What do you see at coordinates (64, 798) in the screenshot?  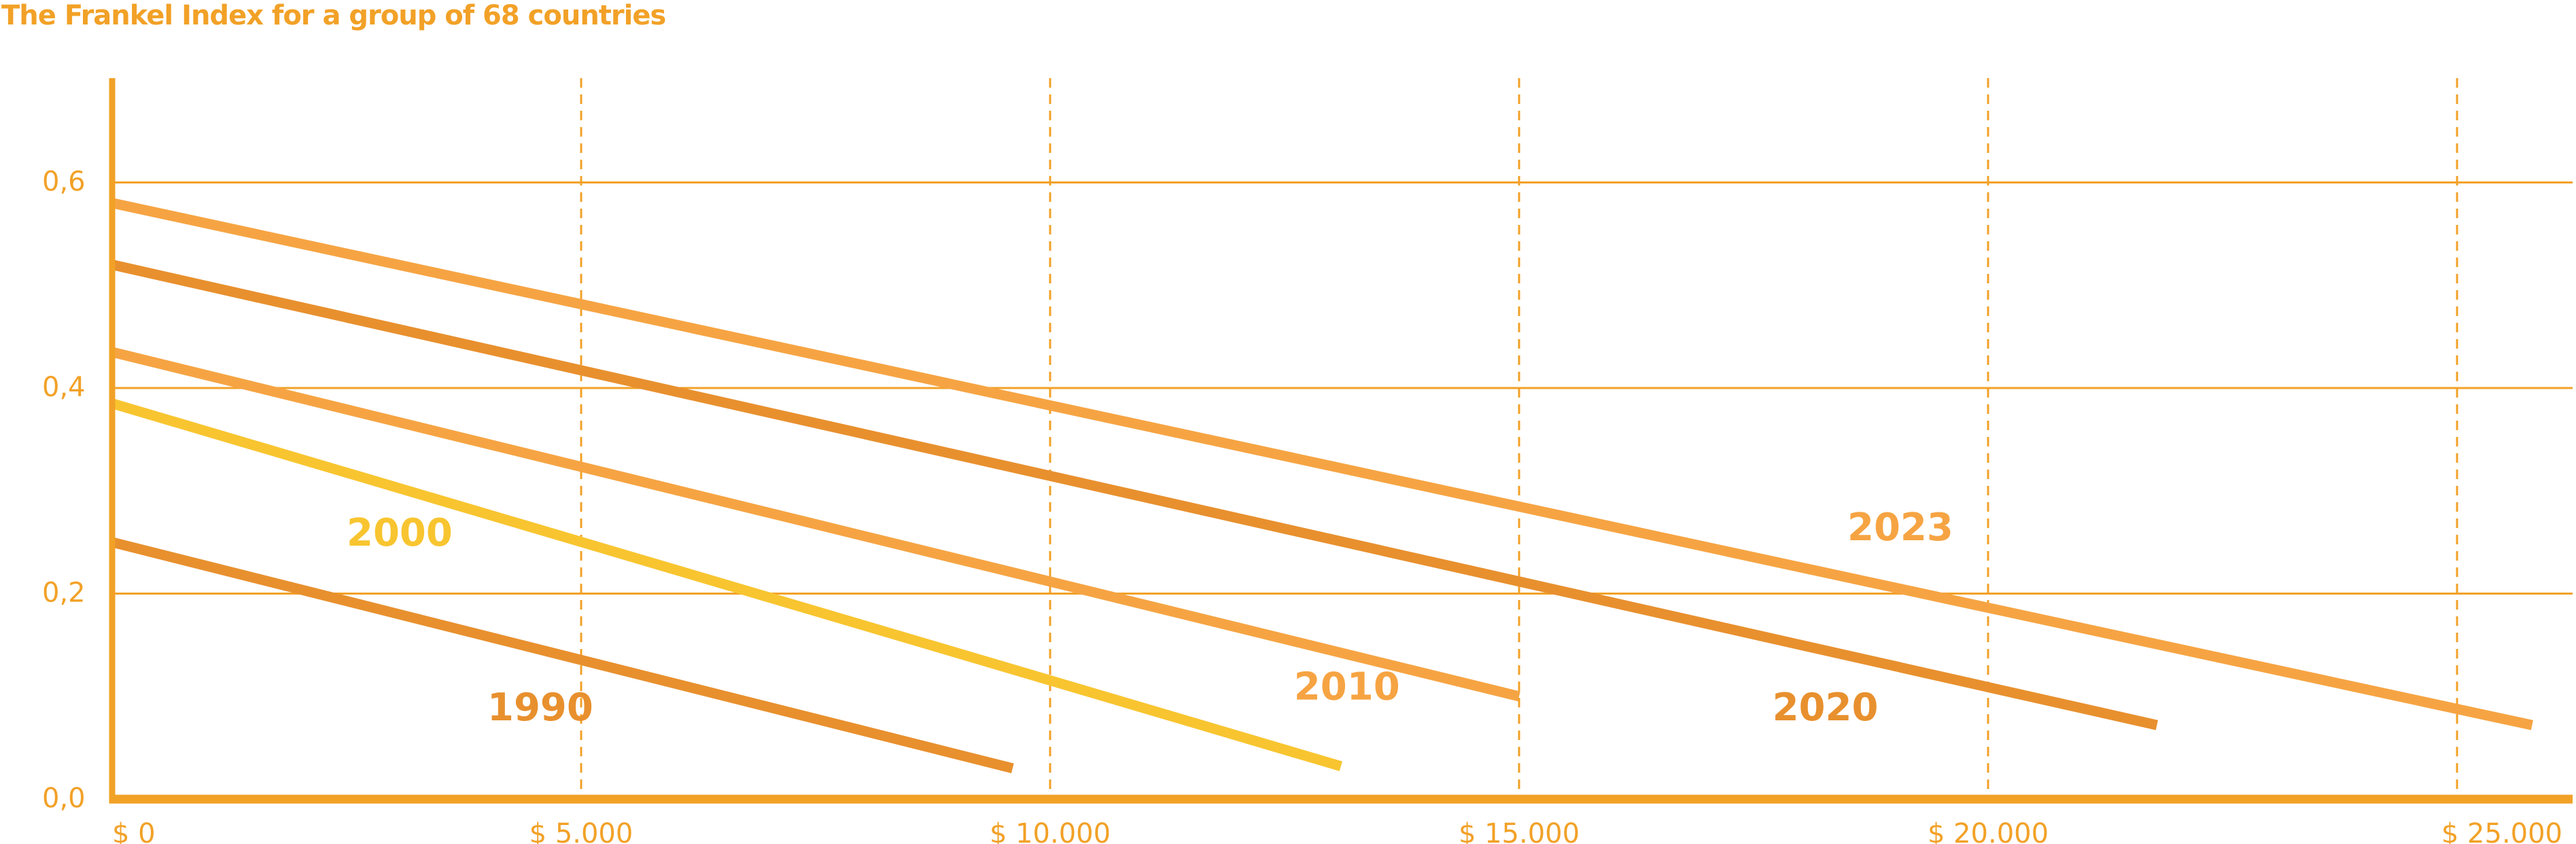 I see `y-tick-label-0: 0,0` at bounding box center [64, 798].